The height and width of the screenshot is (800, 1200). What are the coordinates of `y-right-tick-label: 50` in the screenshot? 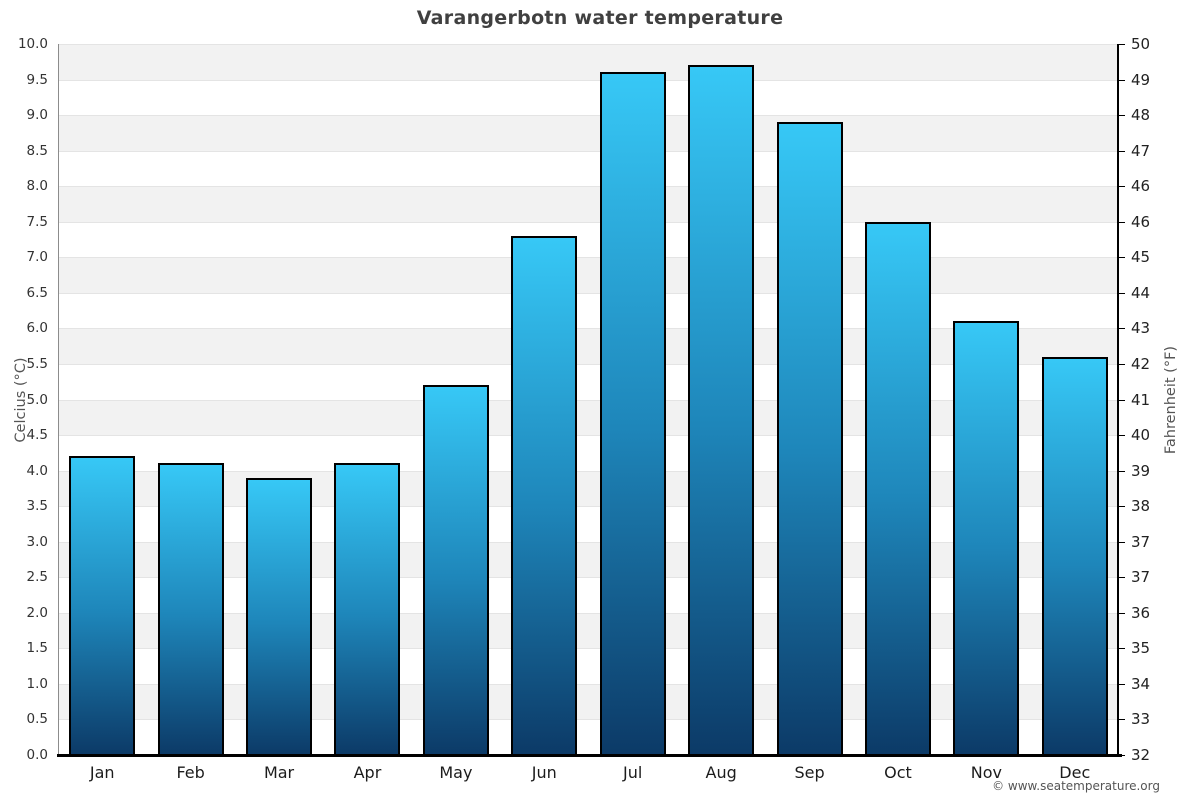 It's located at (1141, 44).